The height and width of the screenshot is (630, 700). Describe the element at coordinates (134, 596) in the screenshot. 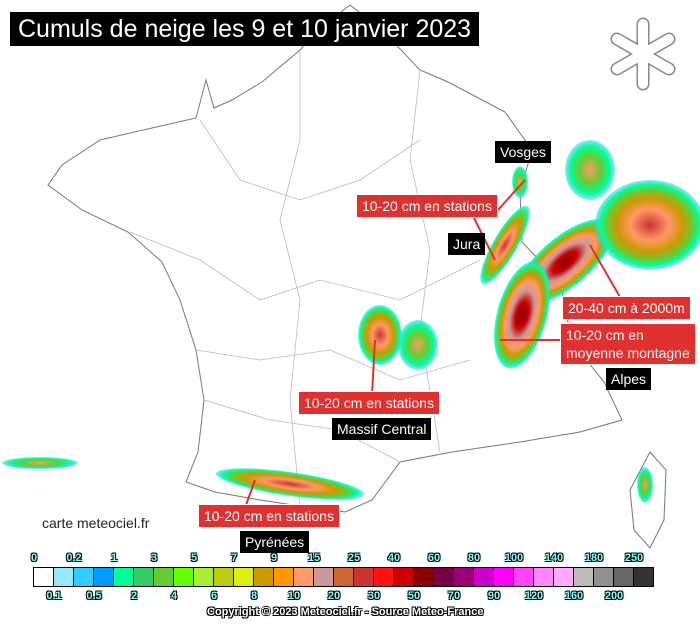

I see `legend-tick-bottom: 2` at that location.